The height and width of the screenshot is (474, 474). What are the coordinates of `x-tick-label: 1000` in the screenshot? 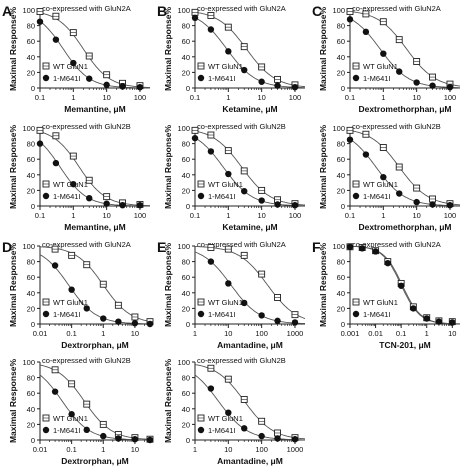 It's located at (295, 333).